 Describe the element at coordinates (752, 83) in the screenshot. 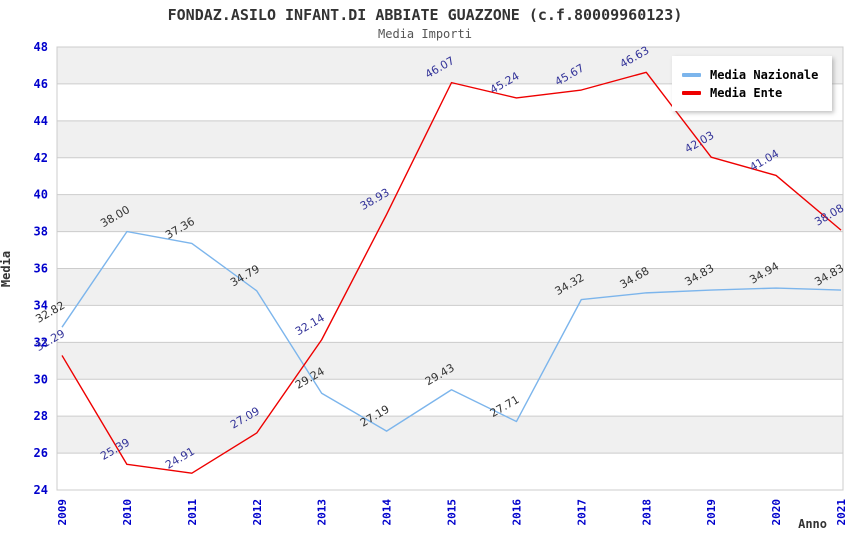

I see `legend: Media Nazionale Media Ente` at that location.